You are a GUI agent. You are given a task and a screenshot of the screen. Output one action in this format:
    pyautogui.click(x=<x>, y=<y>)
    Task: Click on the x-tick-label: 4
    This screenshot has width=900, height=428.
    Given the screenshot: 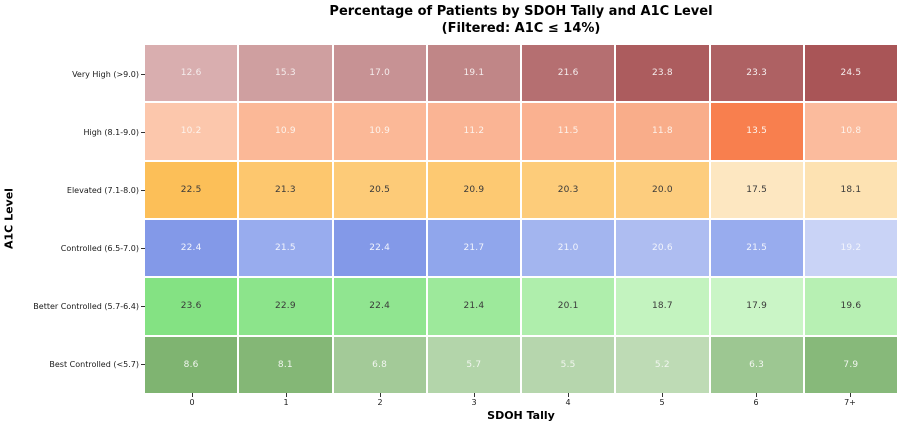 What is the action you would take?
    pyautogui.click(x=568, y=402)
    